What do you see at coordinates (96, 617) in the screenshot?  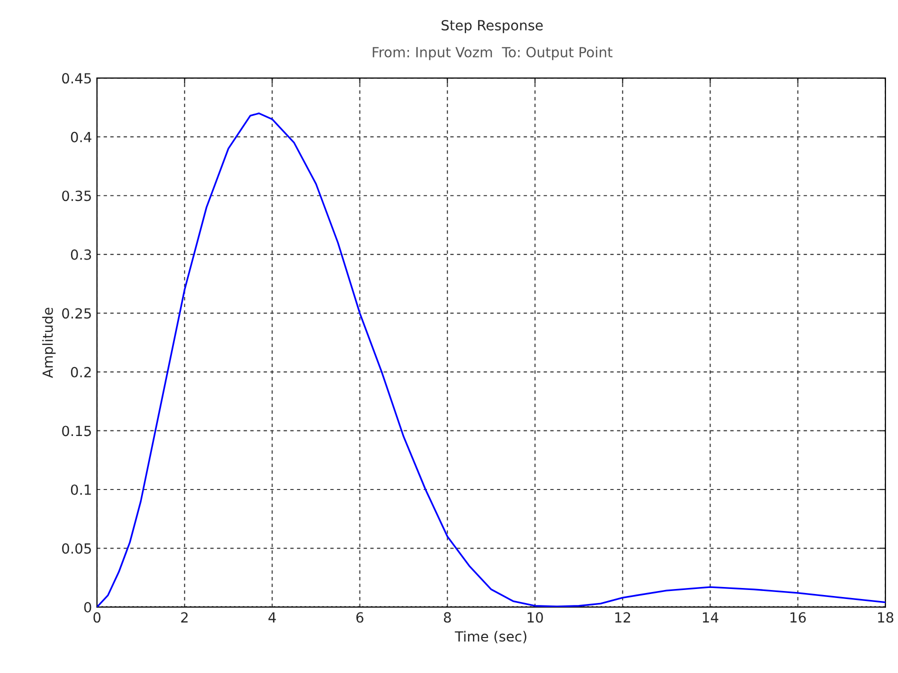 I see `x-tick-label: 0` at bounding box center [96, 617].